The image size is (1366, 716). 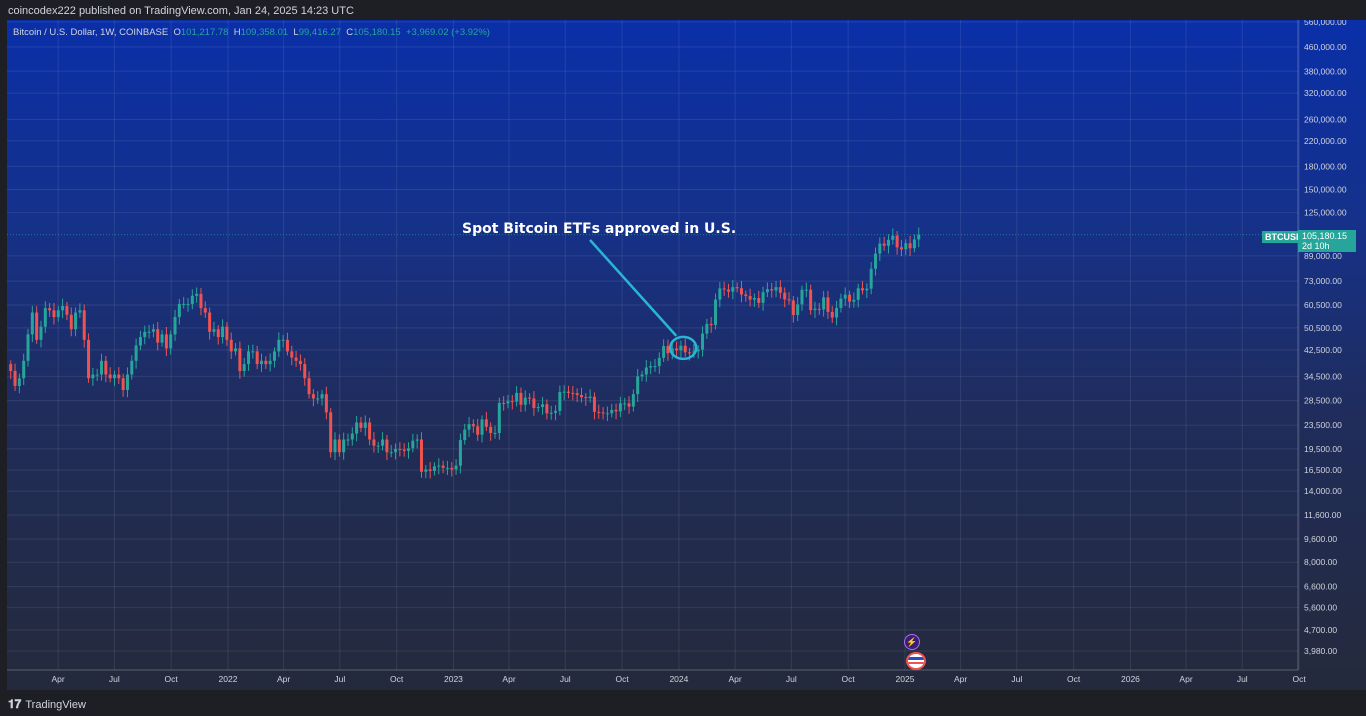 I want to click on price-tick-label: 42,500.00, so click(x=1323, y=350).